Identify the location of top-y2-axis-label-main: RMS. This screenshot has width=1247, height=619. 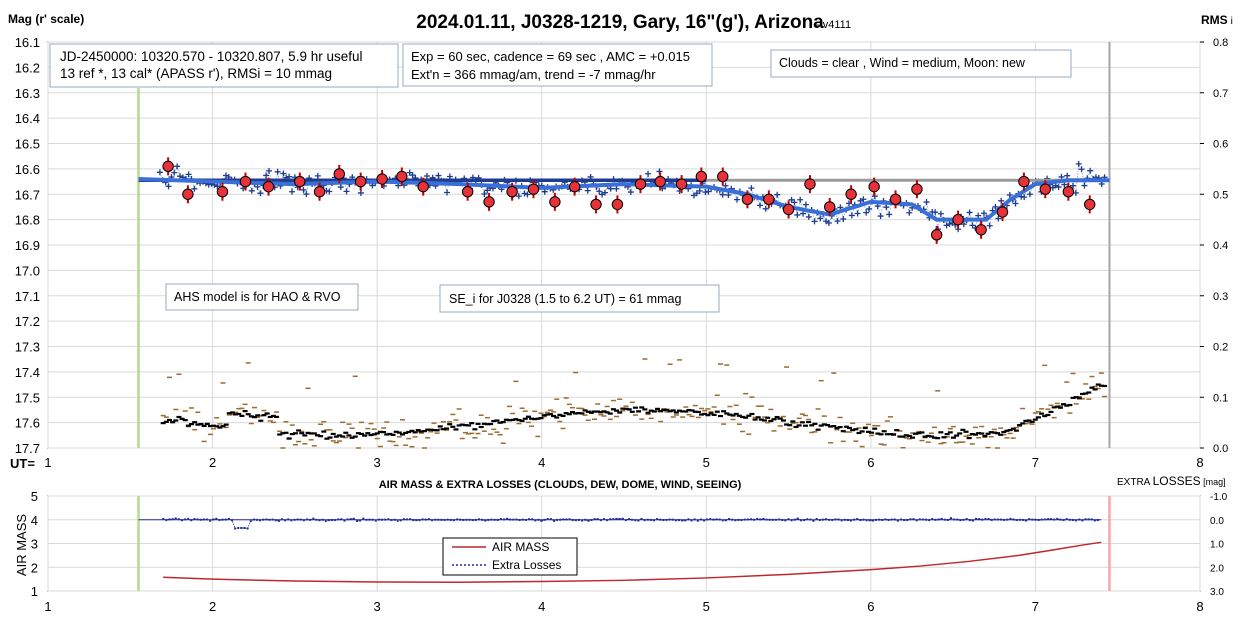
(1214, 20).